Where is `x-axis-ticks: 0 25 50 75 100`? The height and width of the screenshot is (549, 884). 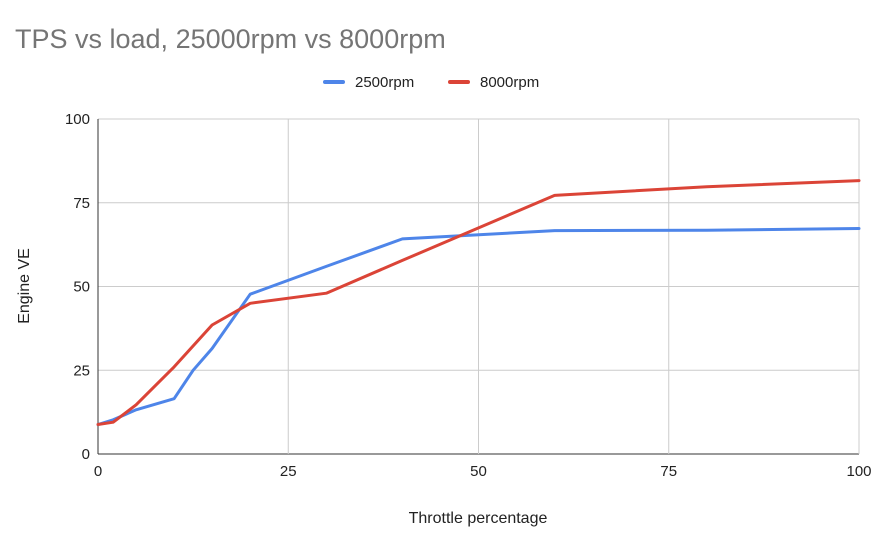
x-axis-ticks: 0 25 50 75 100 is located at coordinates (483, 471).